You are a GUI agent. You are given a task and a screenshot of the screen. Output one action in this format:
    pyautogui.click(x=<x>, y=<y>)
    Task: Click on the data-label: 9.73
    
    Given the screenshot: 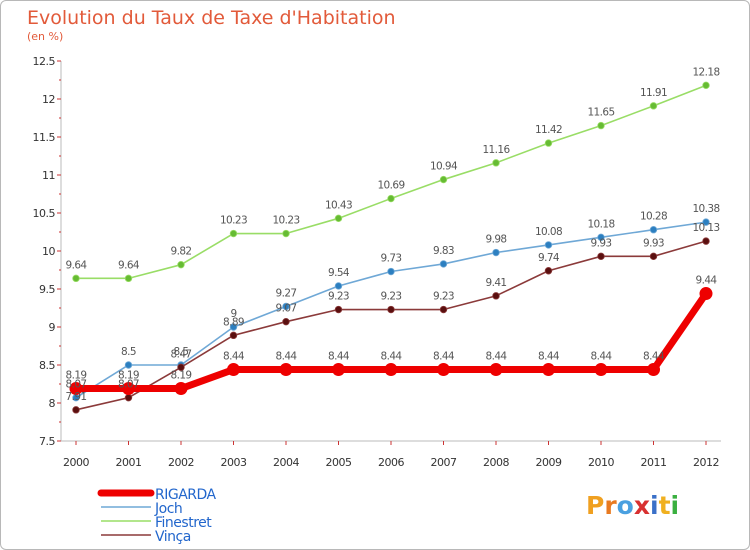 What is the action you would take?
    pyautogui.click(x=391, y=259)
    